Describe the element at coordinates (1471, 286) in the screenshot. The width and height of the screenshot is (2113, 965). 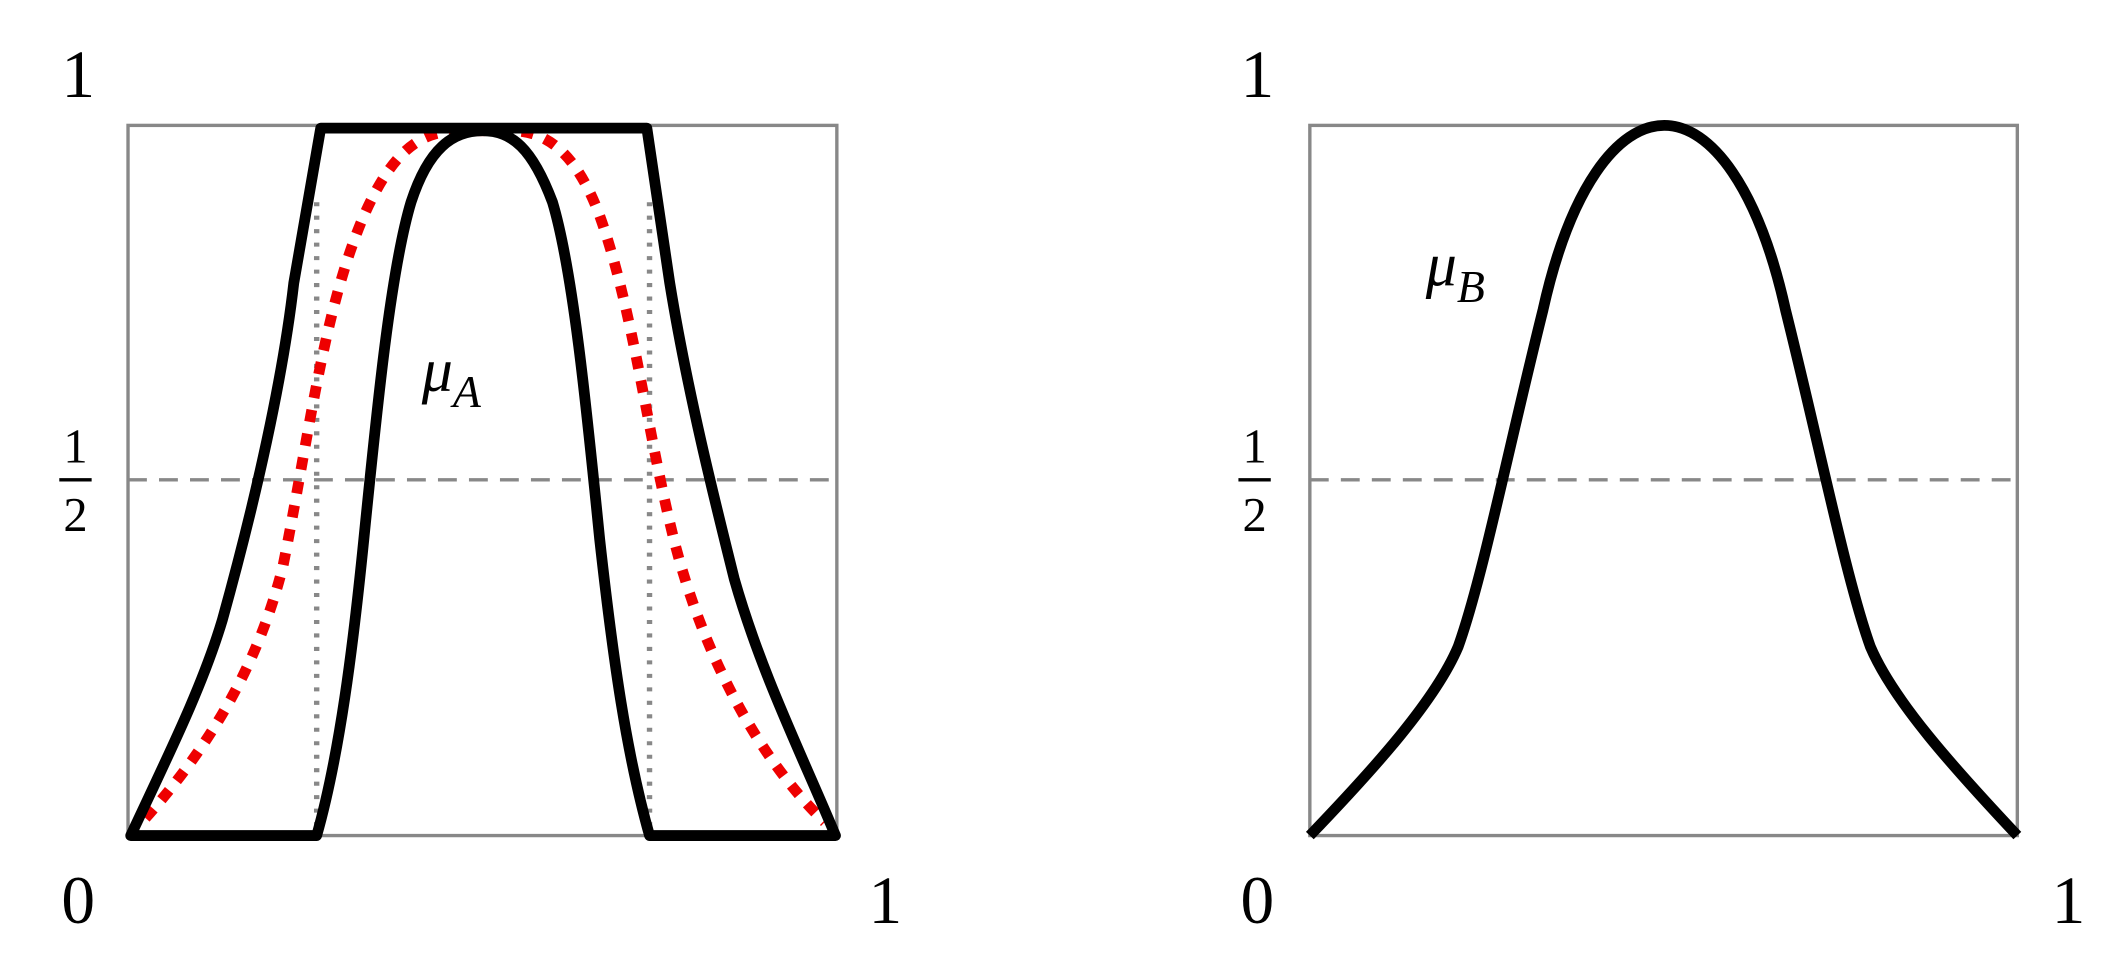
I see `mu-subscript: B` at that location.